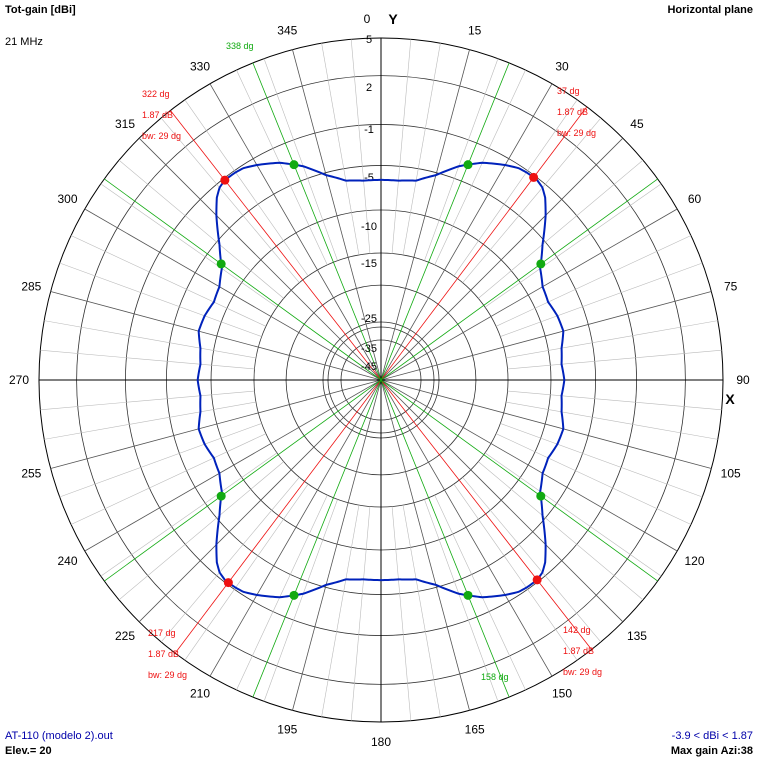  What do you see at coordinates (369, 178) in the screenshot?
I see `ring-label: -5` at bounding box center [369, 178].